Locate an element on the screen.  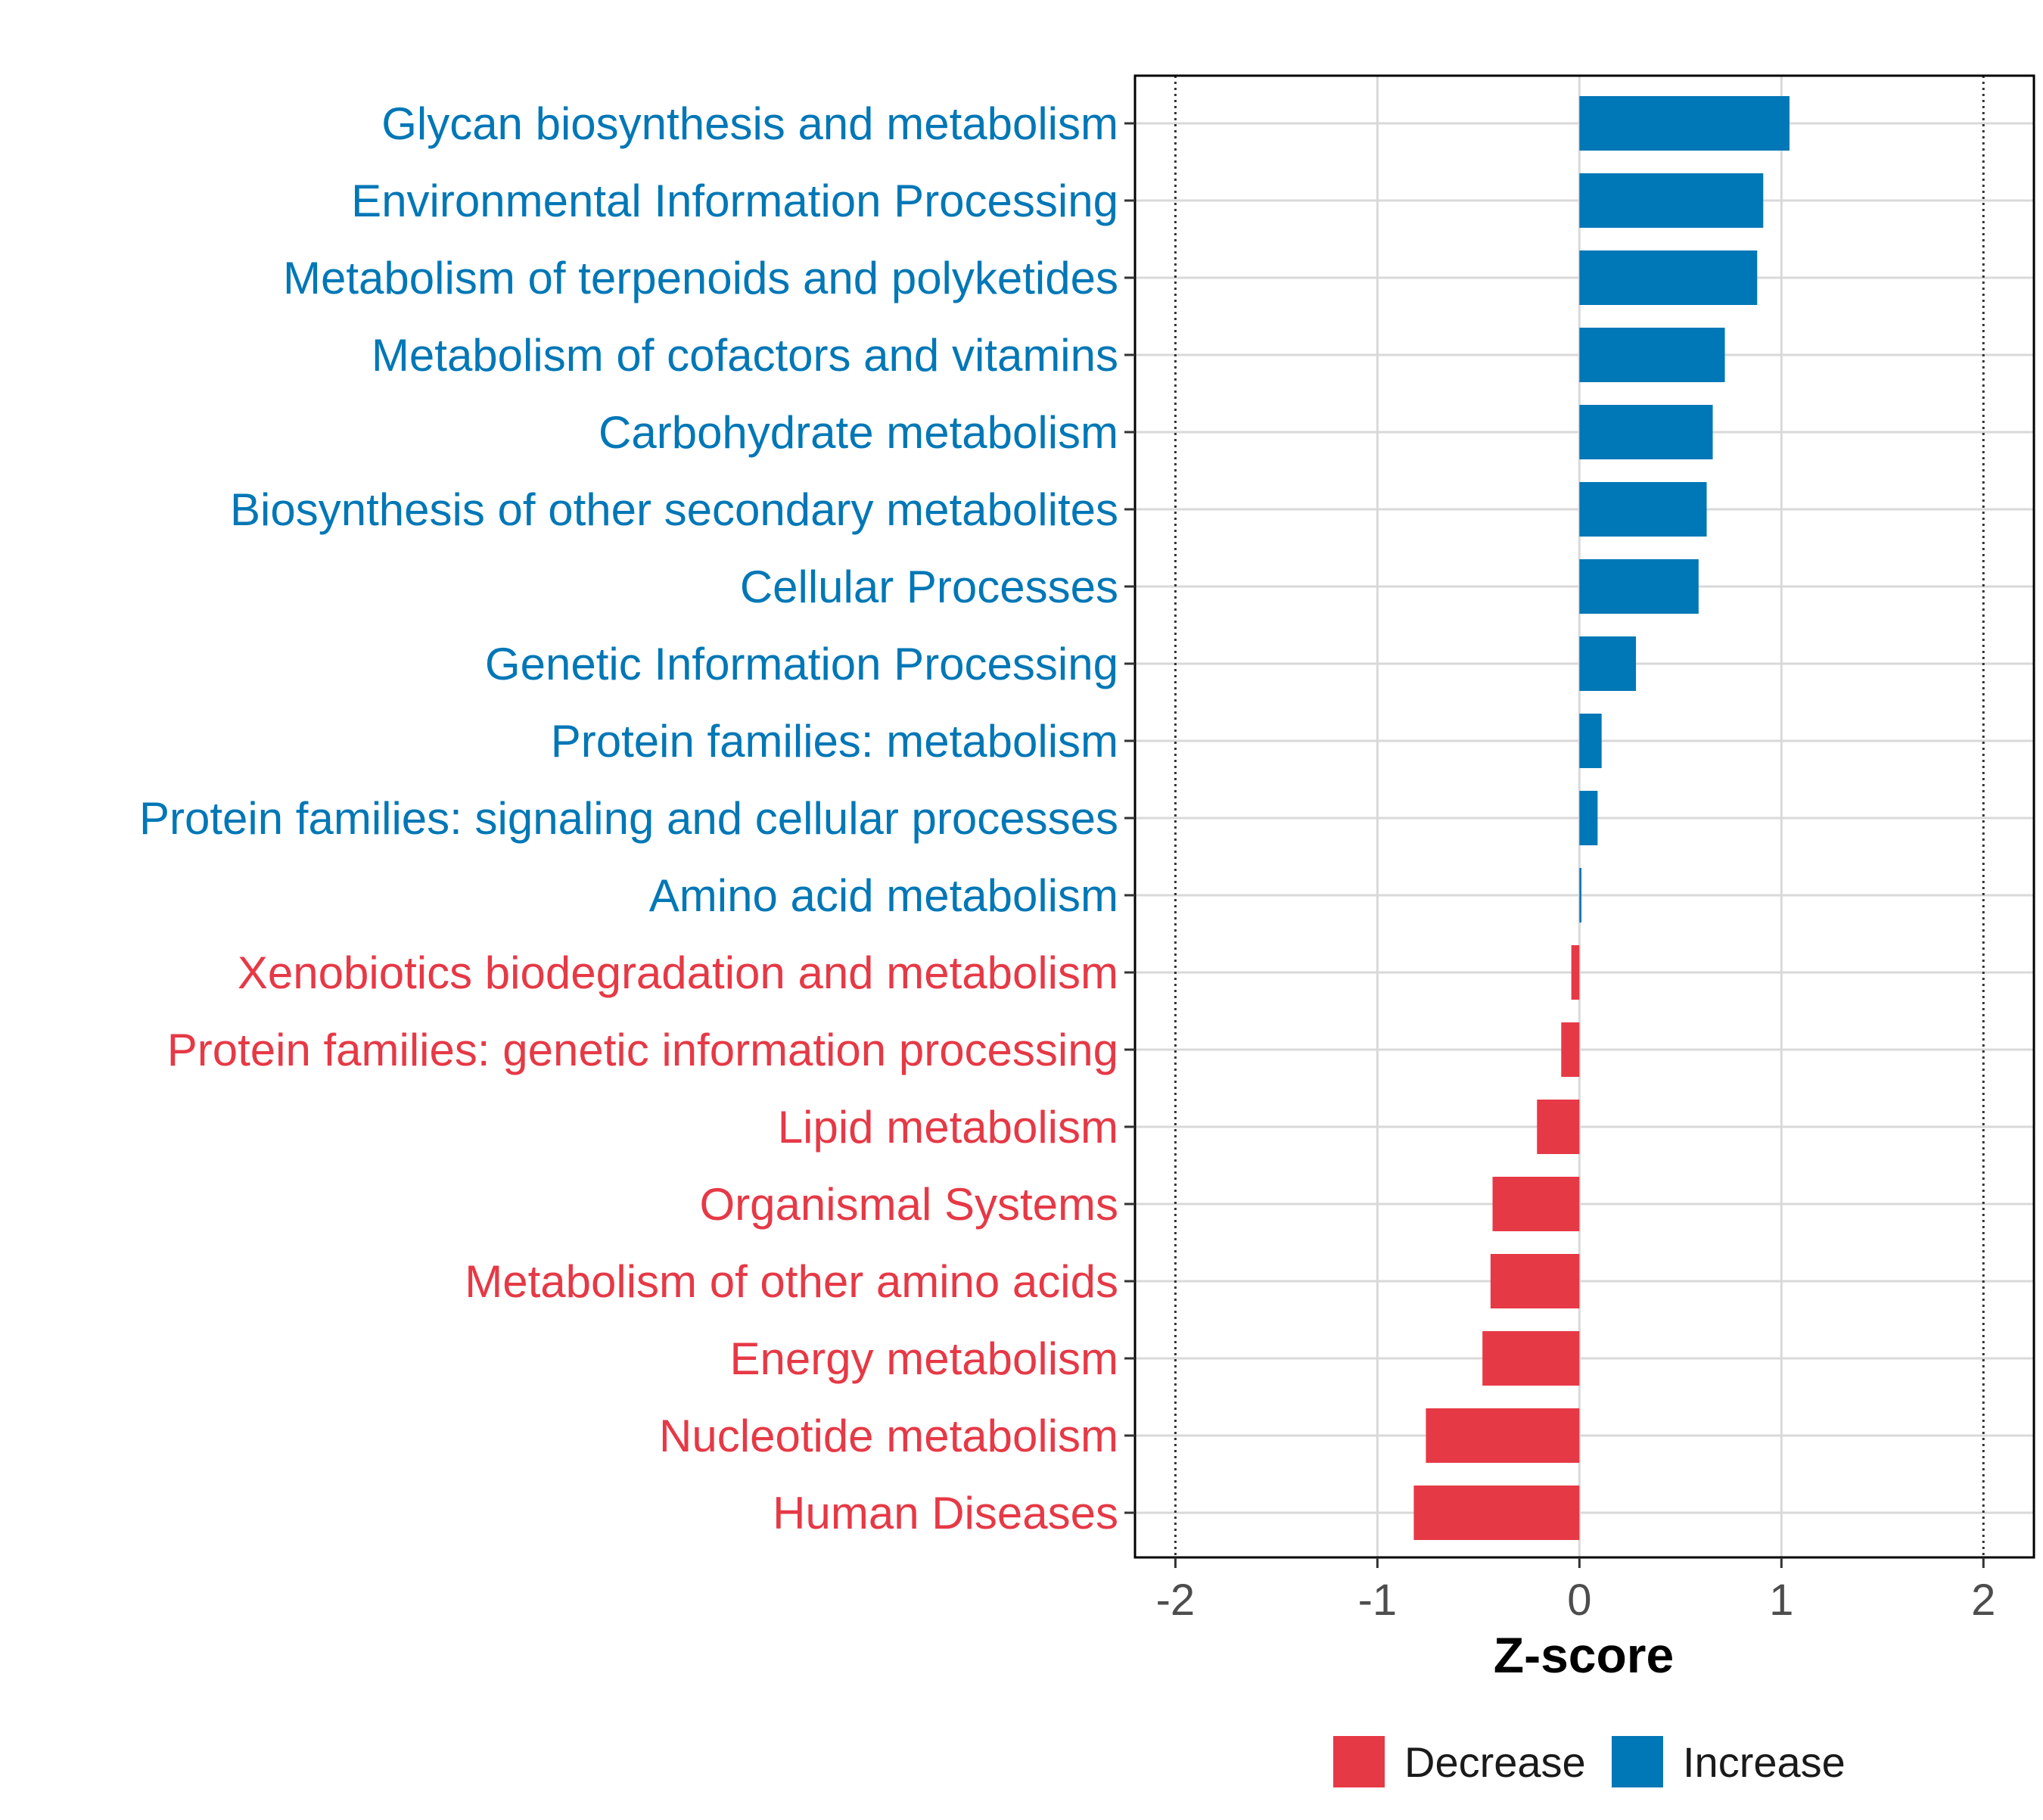
category-label: Protein families: metabolism is located at coordinates (835, 741).